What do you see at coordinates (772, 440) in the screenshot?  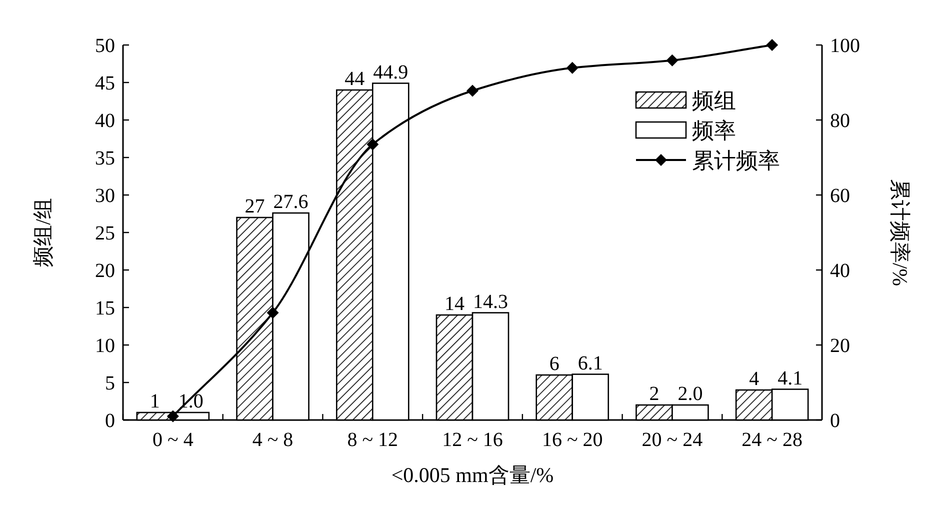 I see `x-tick-label: 24 ~ 28` at bounding box center [772, 440].